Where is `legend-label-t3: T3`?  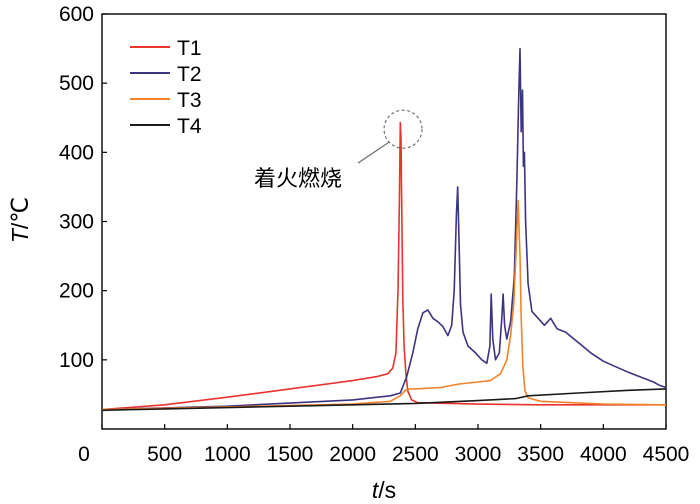
legend-label-t3: T3 is located at coordinates (189, 100).